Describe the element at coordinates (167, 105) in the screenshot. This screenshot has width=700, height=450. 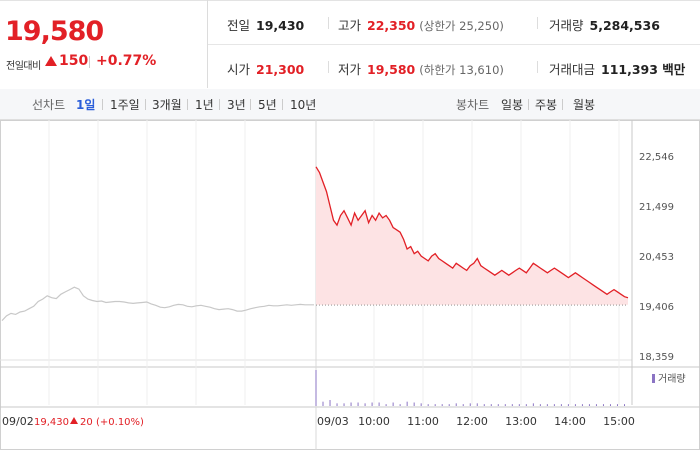
I see `period-3m-tab: 3개월` at that location.